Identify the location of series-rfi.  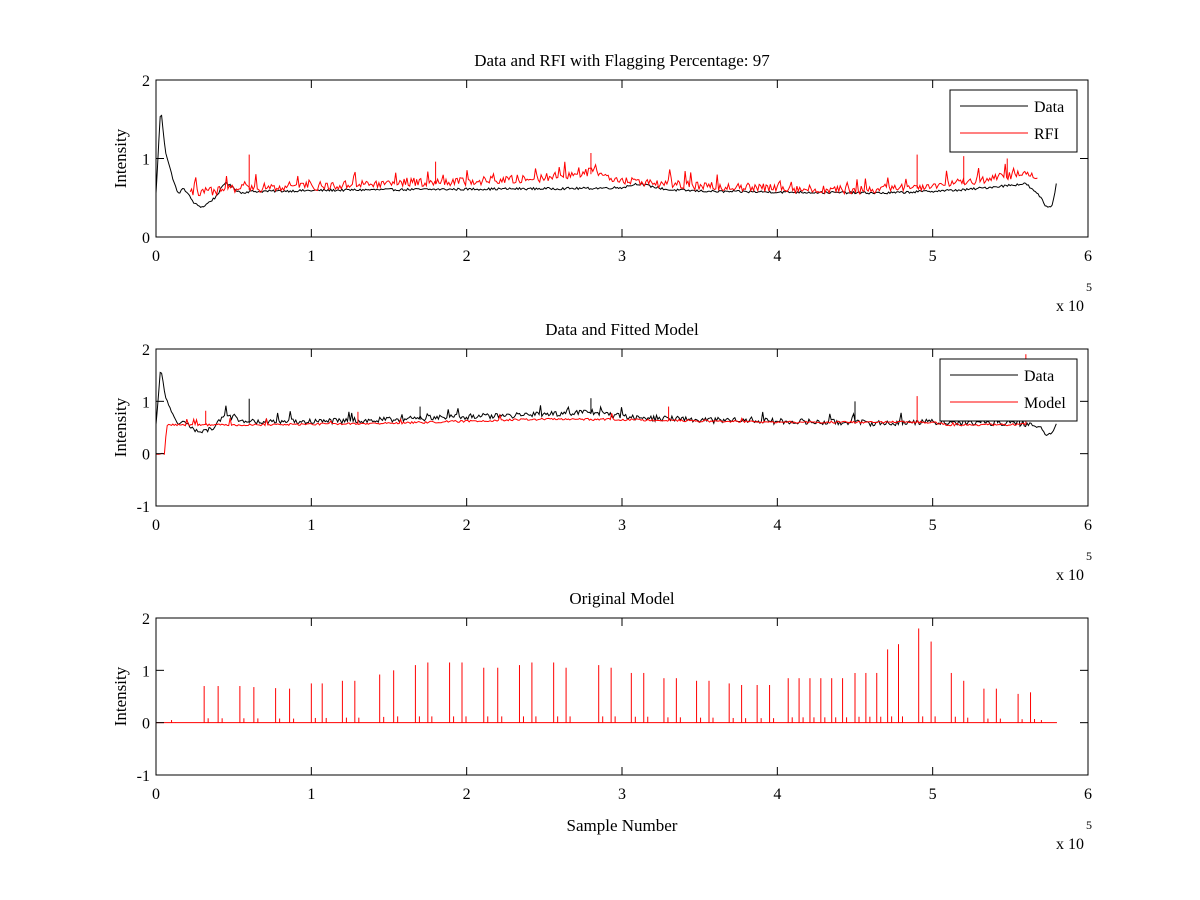
(613, 175).